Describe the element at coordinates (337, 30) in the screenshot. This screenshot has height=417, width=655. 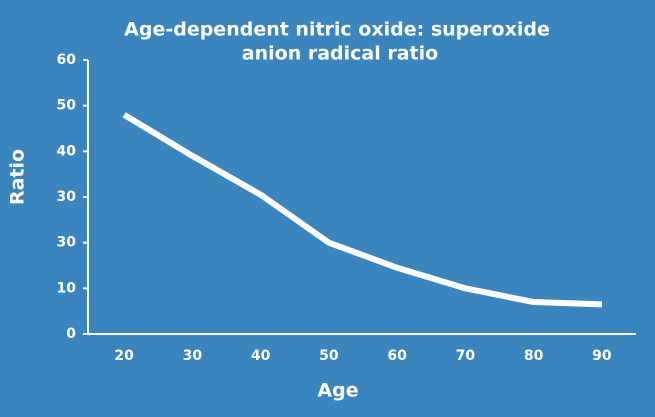
I see `chart-title: Age-dependent nitric oxide: superoxide` at that location.